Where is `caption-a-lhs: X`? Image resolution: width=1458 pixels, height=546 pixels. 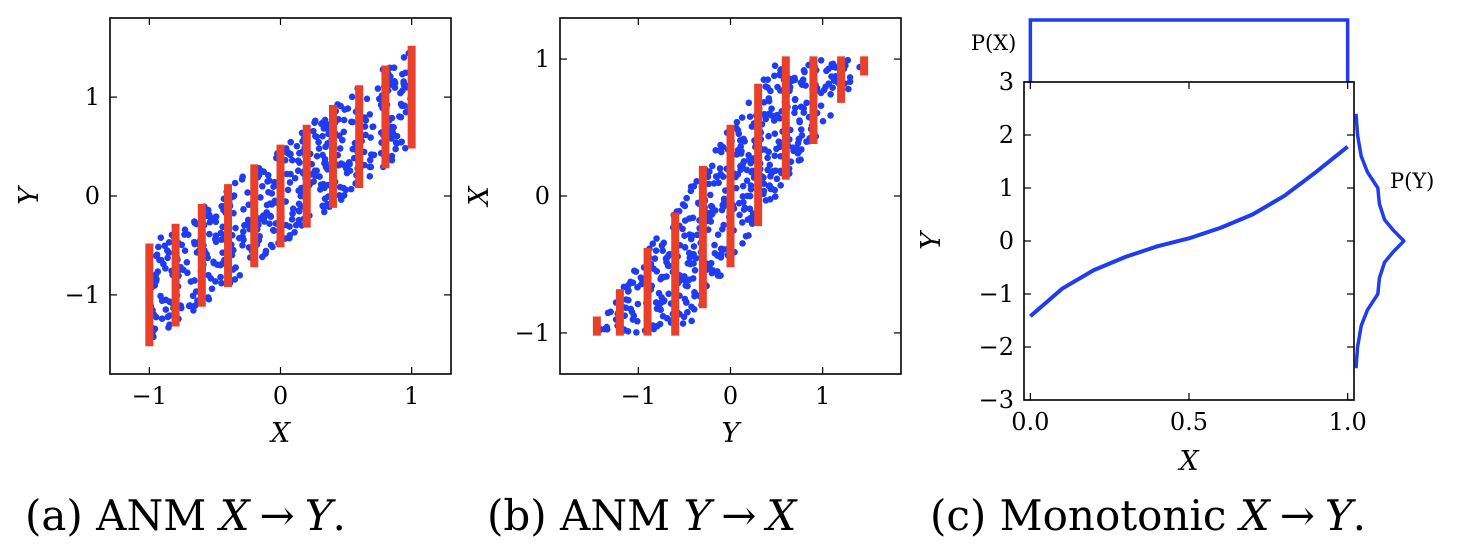
caption-a-lhs: X is located at coordinates (234, 515).